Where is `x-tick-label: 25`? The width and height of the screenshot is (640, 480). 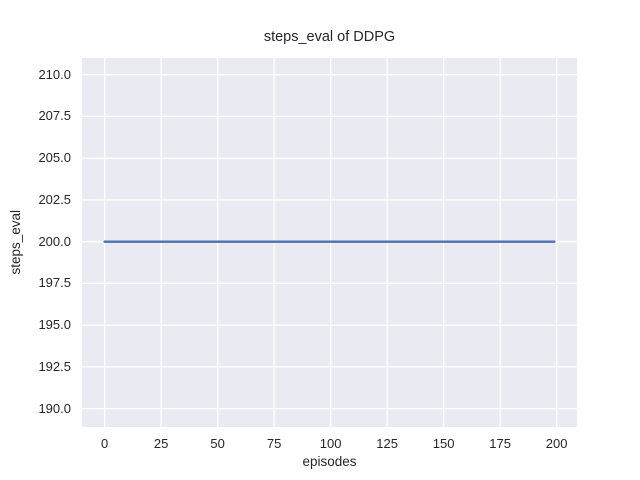 x-tick-label: 25 is located at coordinates (161, 443).